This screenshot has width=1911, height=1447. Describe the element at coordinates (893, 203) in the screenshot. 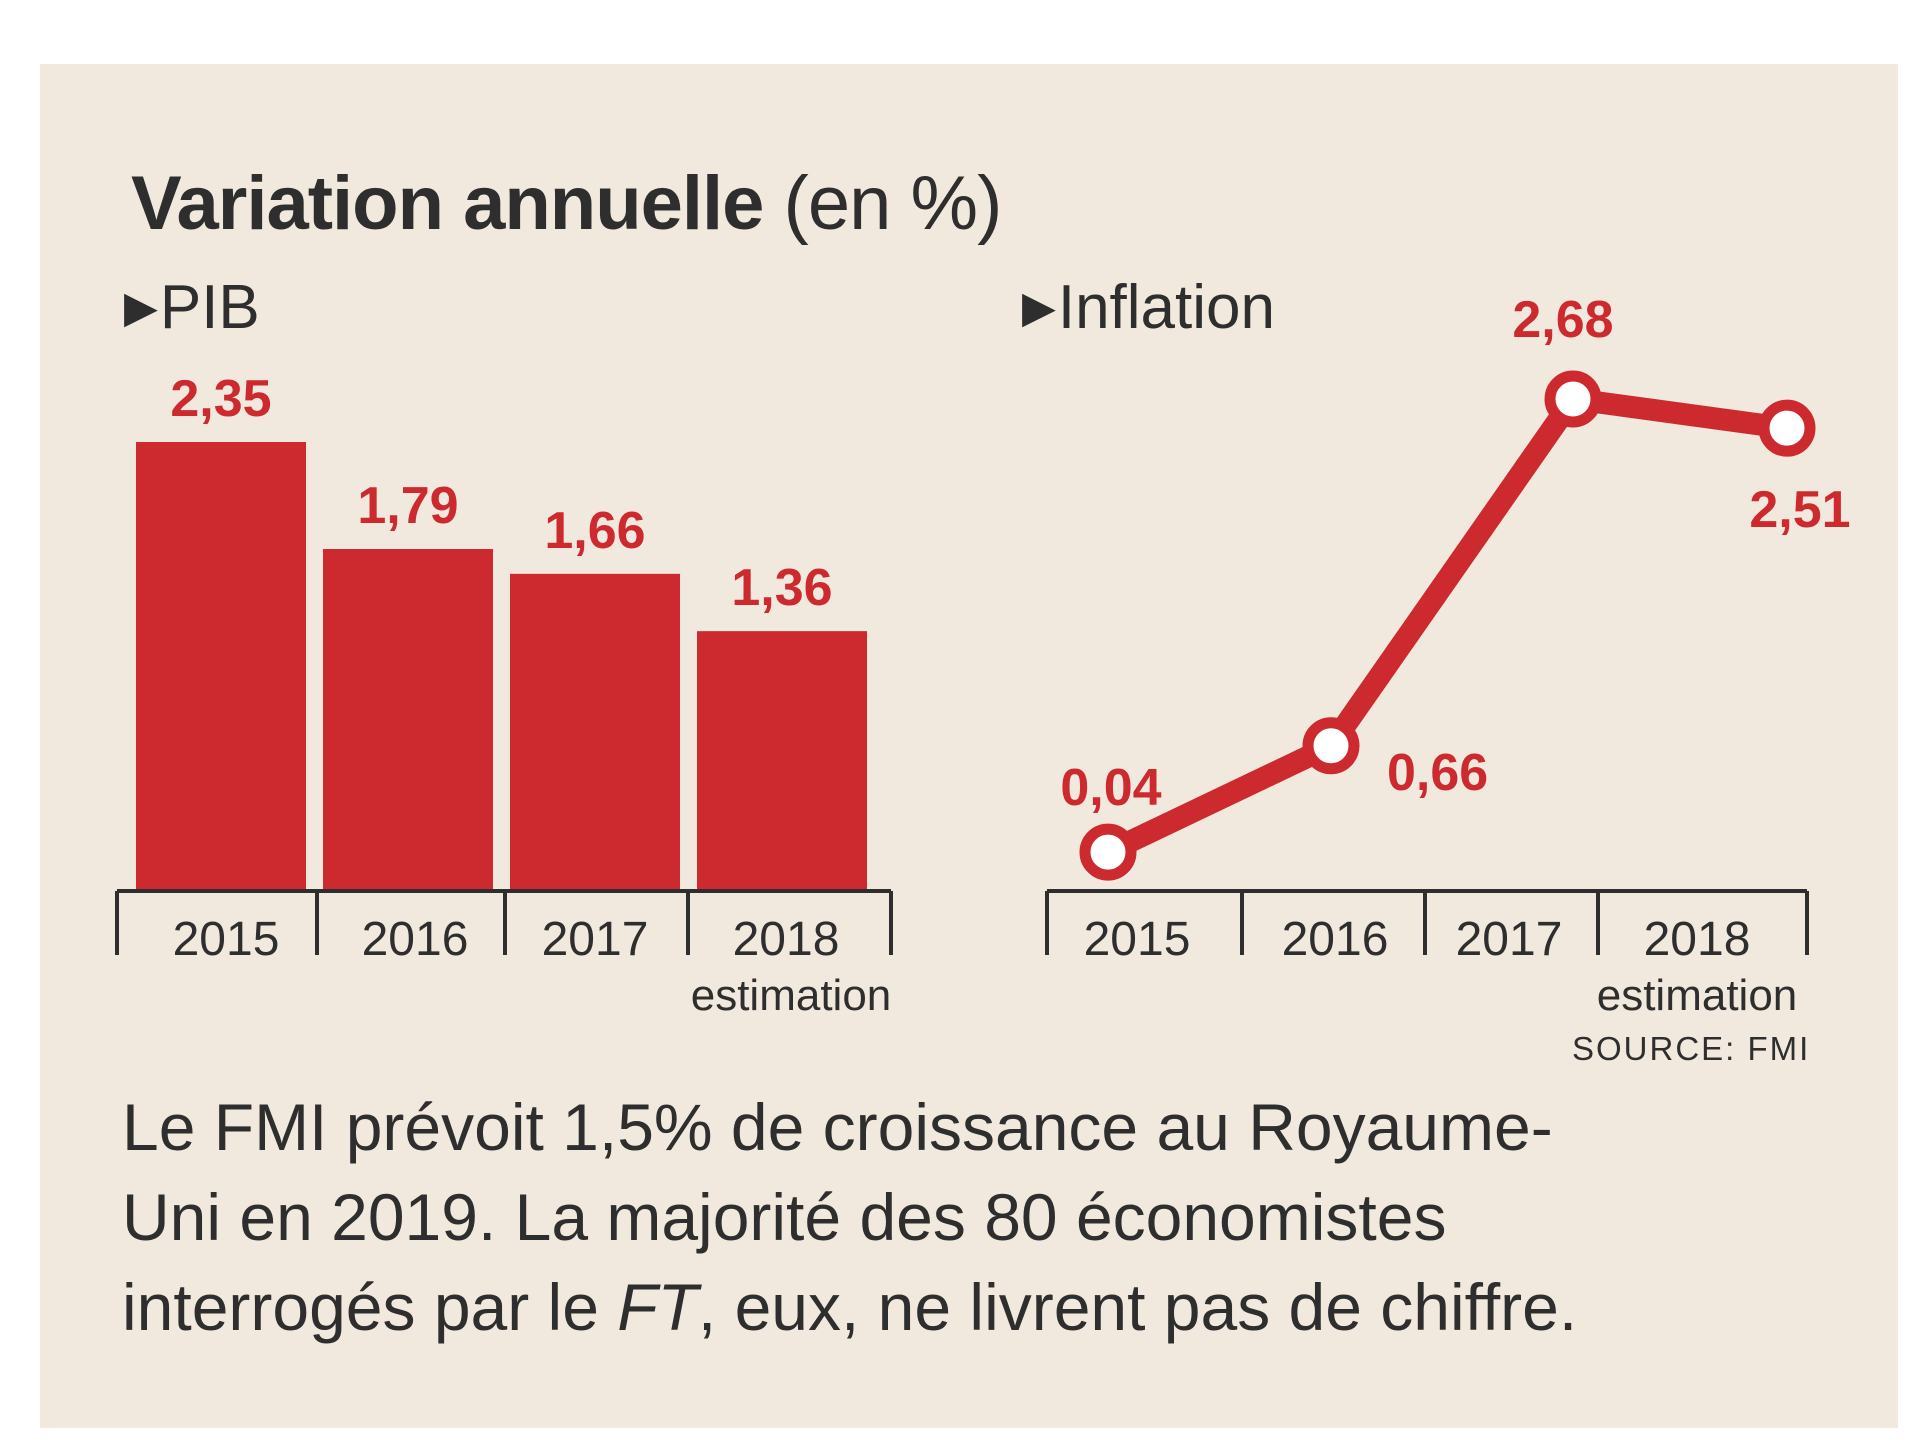

I see `title-unit: (en %)` at that location.